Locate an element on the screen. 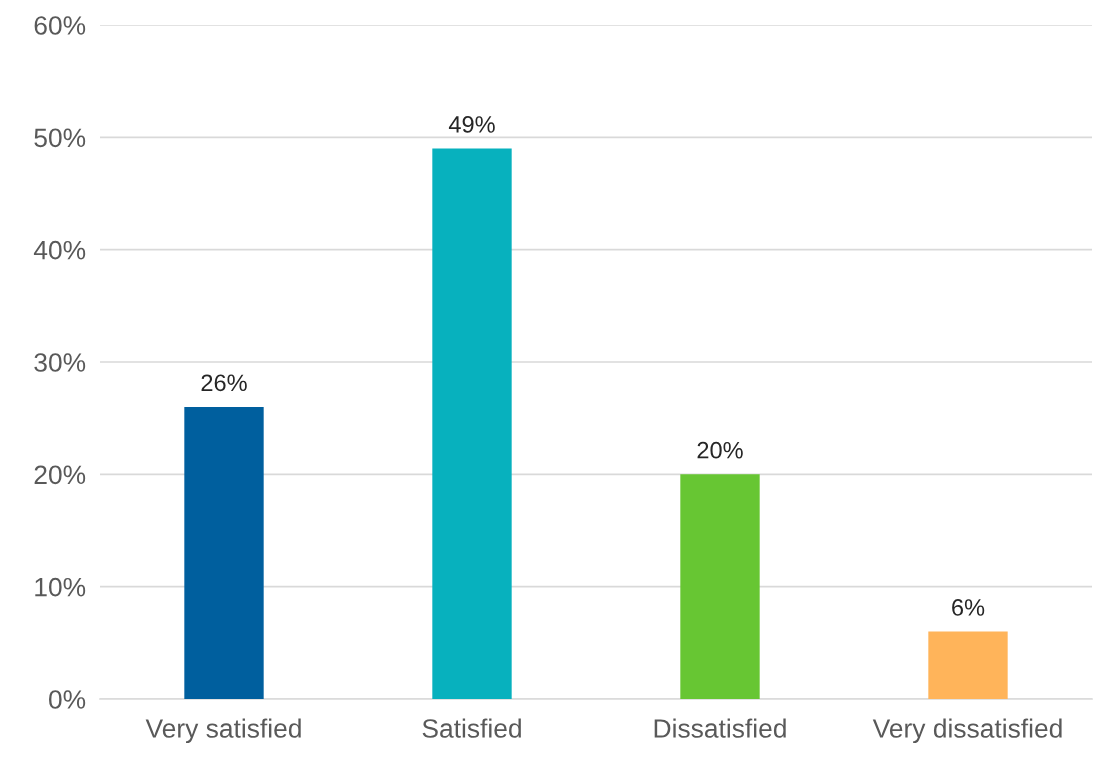  y-tick-label: 0% is located at coordinates (67, 699).